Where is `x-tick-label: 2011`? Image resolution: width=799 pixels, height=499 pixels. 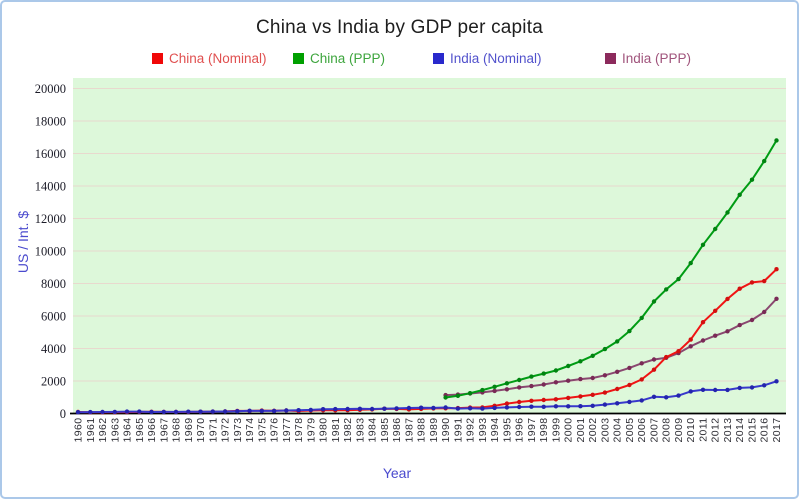 x-tick-label: 2011 is located at coordinates (703, 430).